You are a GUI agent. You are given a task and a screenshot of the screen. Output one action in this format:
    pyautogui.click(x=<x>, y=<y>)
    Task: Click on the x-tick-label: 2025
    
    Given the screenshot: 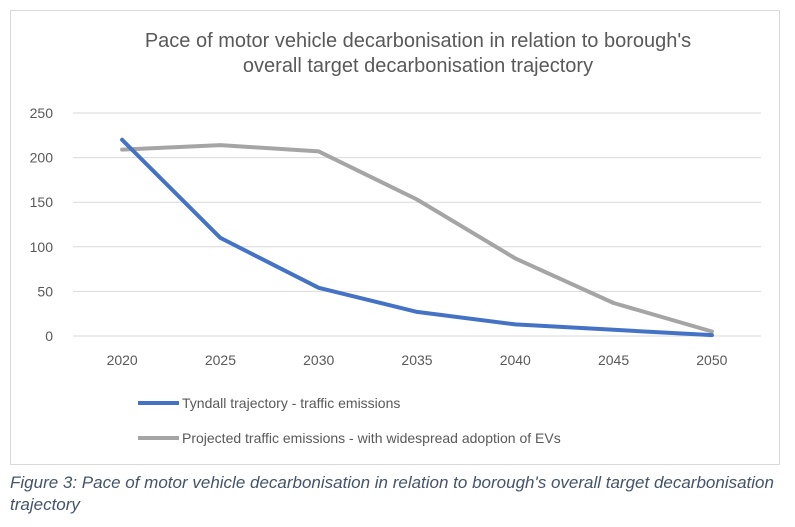 What is the action you would take?
    pyautogui.click(x=220, y=360)
    